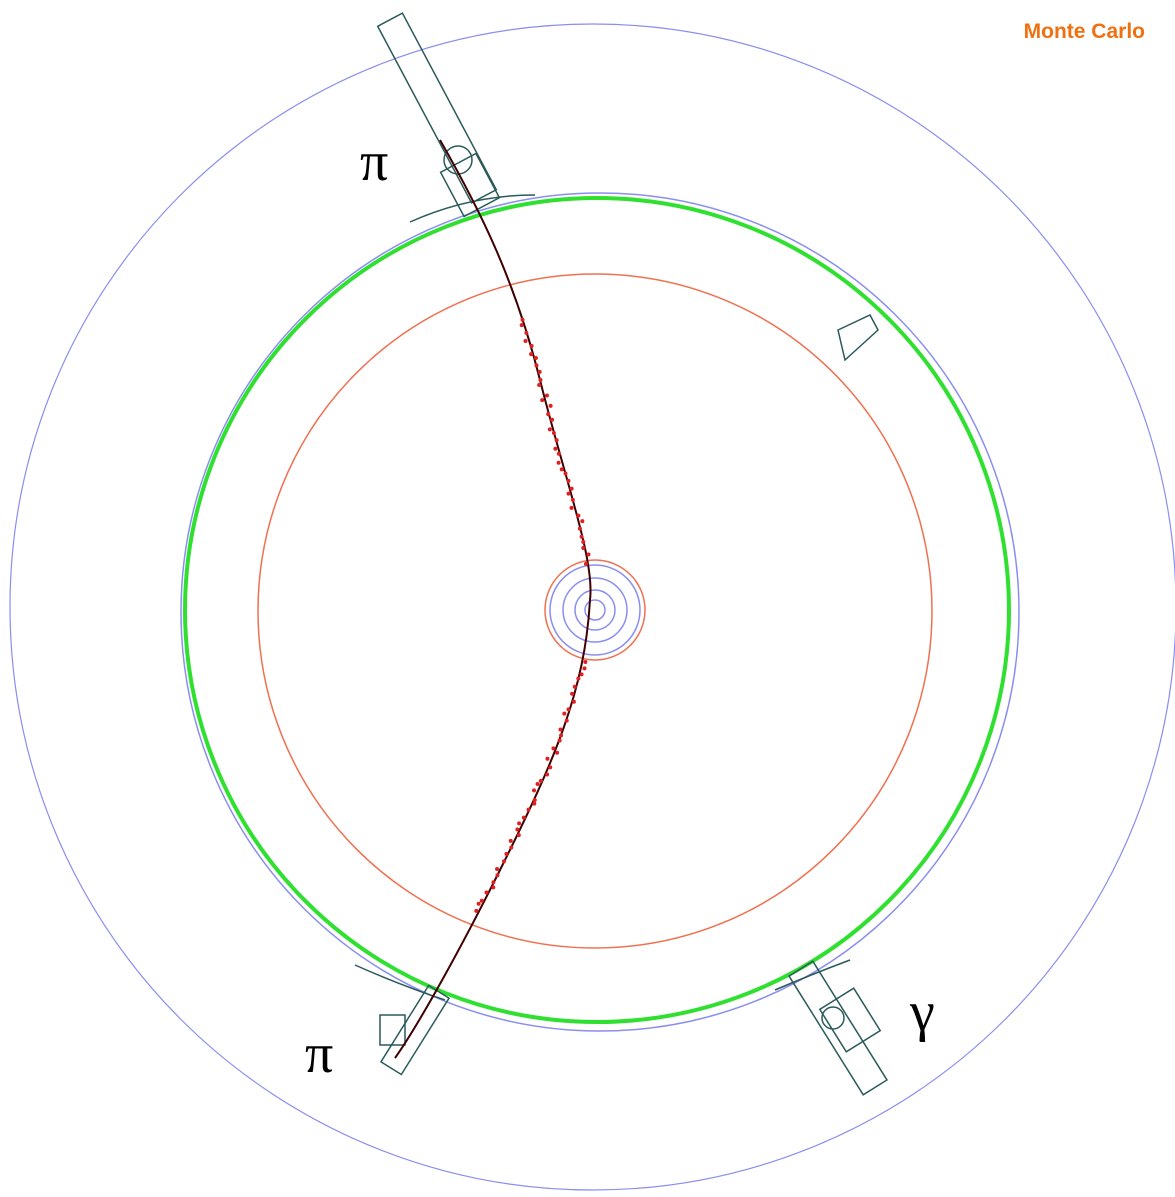  What do you see at coordinates (1084, 31) in the screenshot?
I see `simulation-label: Monte Carlo` at bounding box center [1084, 31].